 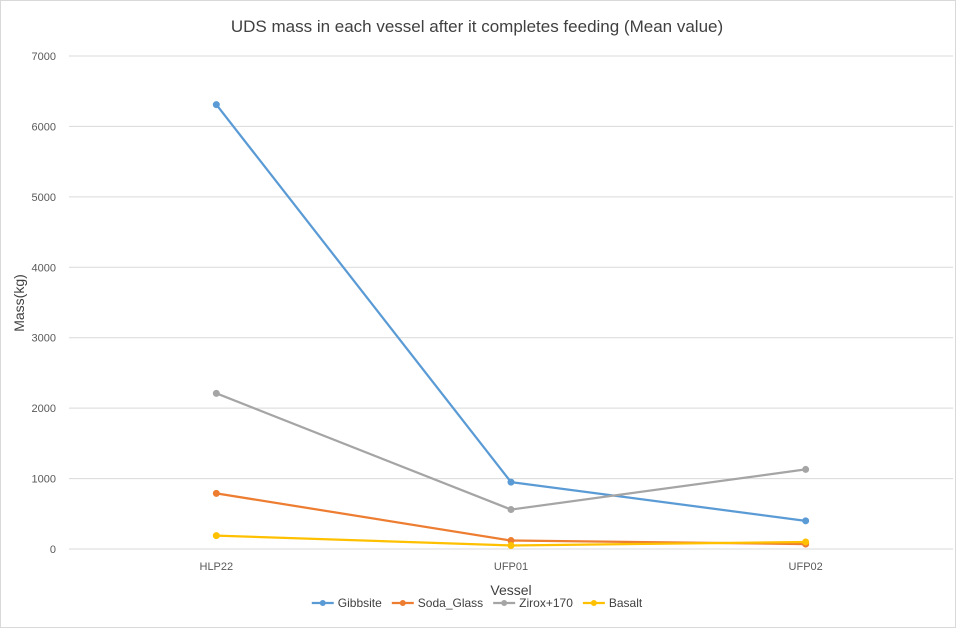 What do you see at coordinates (44, 409) in the screenshot?
I see `y-tick-label: 2000` at bounding box center [44, 409].